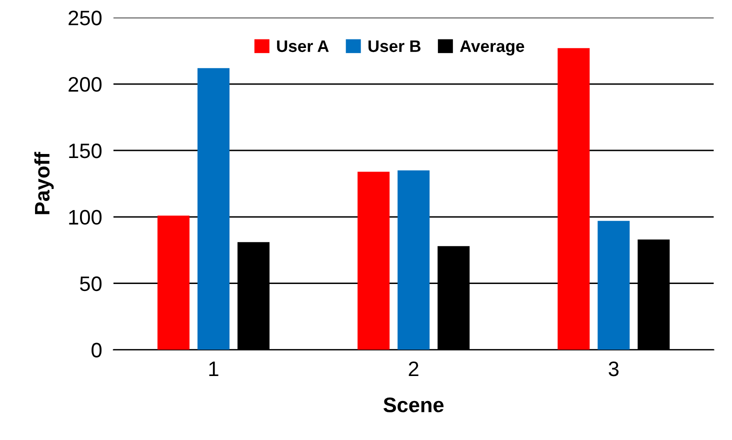  What do you see at coordinates (85, 18) in the screenshot?
I see `y-tick-label: 250` at bounding box center [85, 18].